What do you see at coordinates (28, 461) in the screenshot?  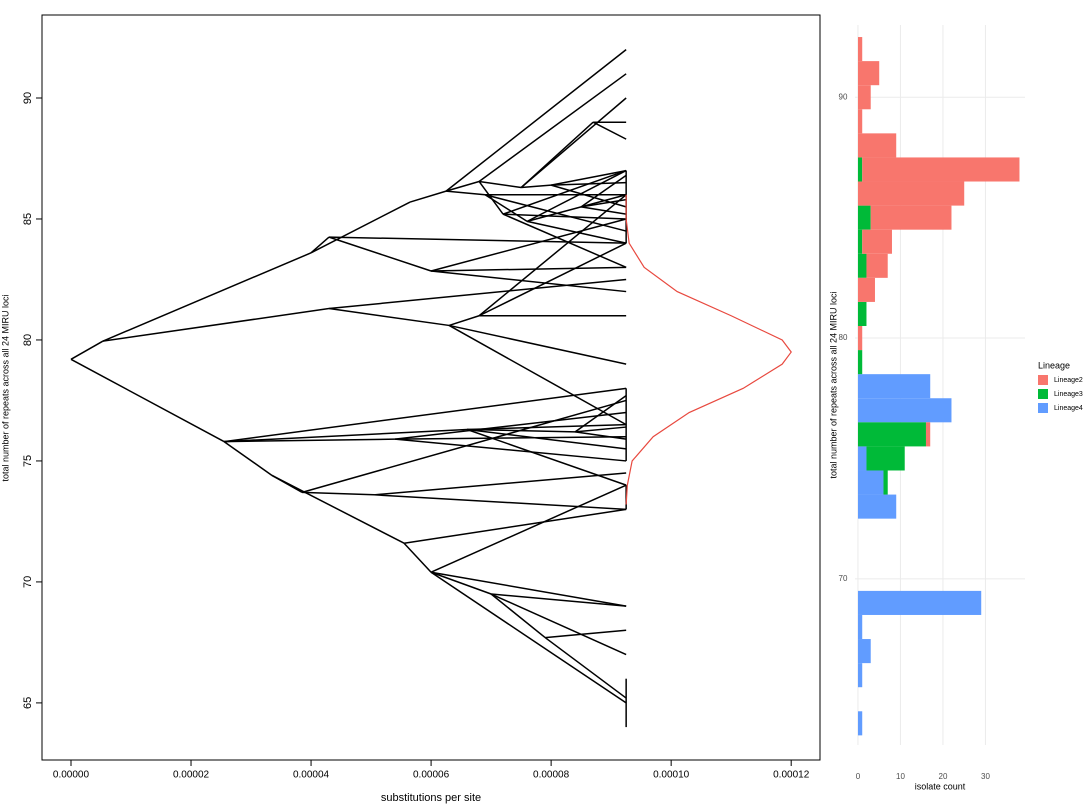 I see `y-tick-label: 75` at bounding box center [28, 461].